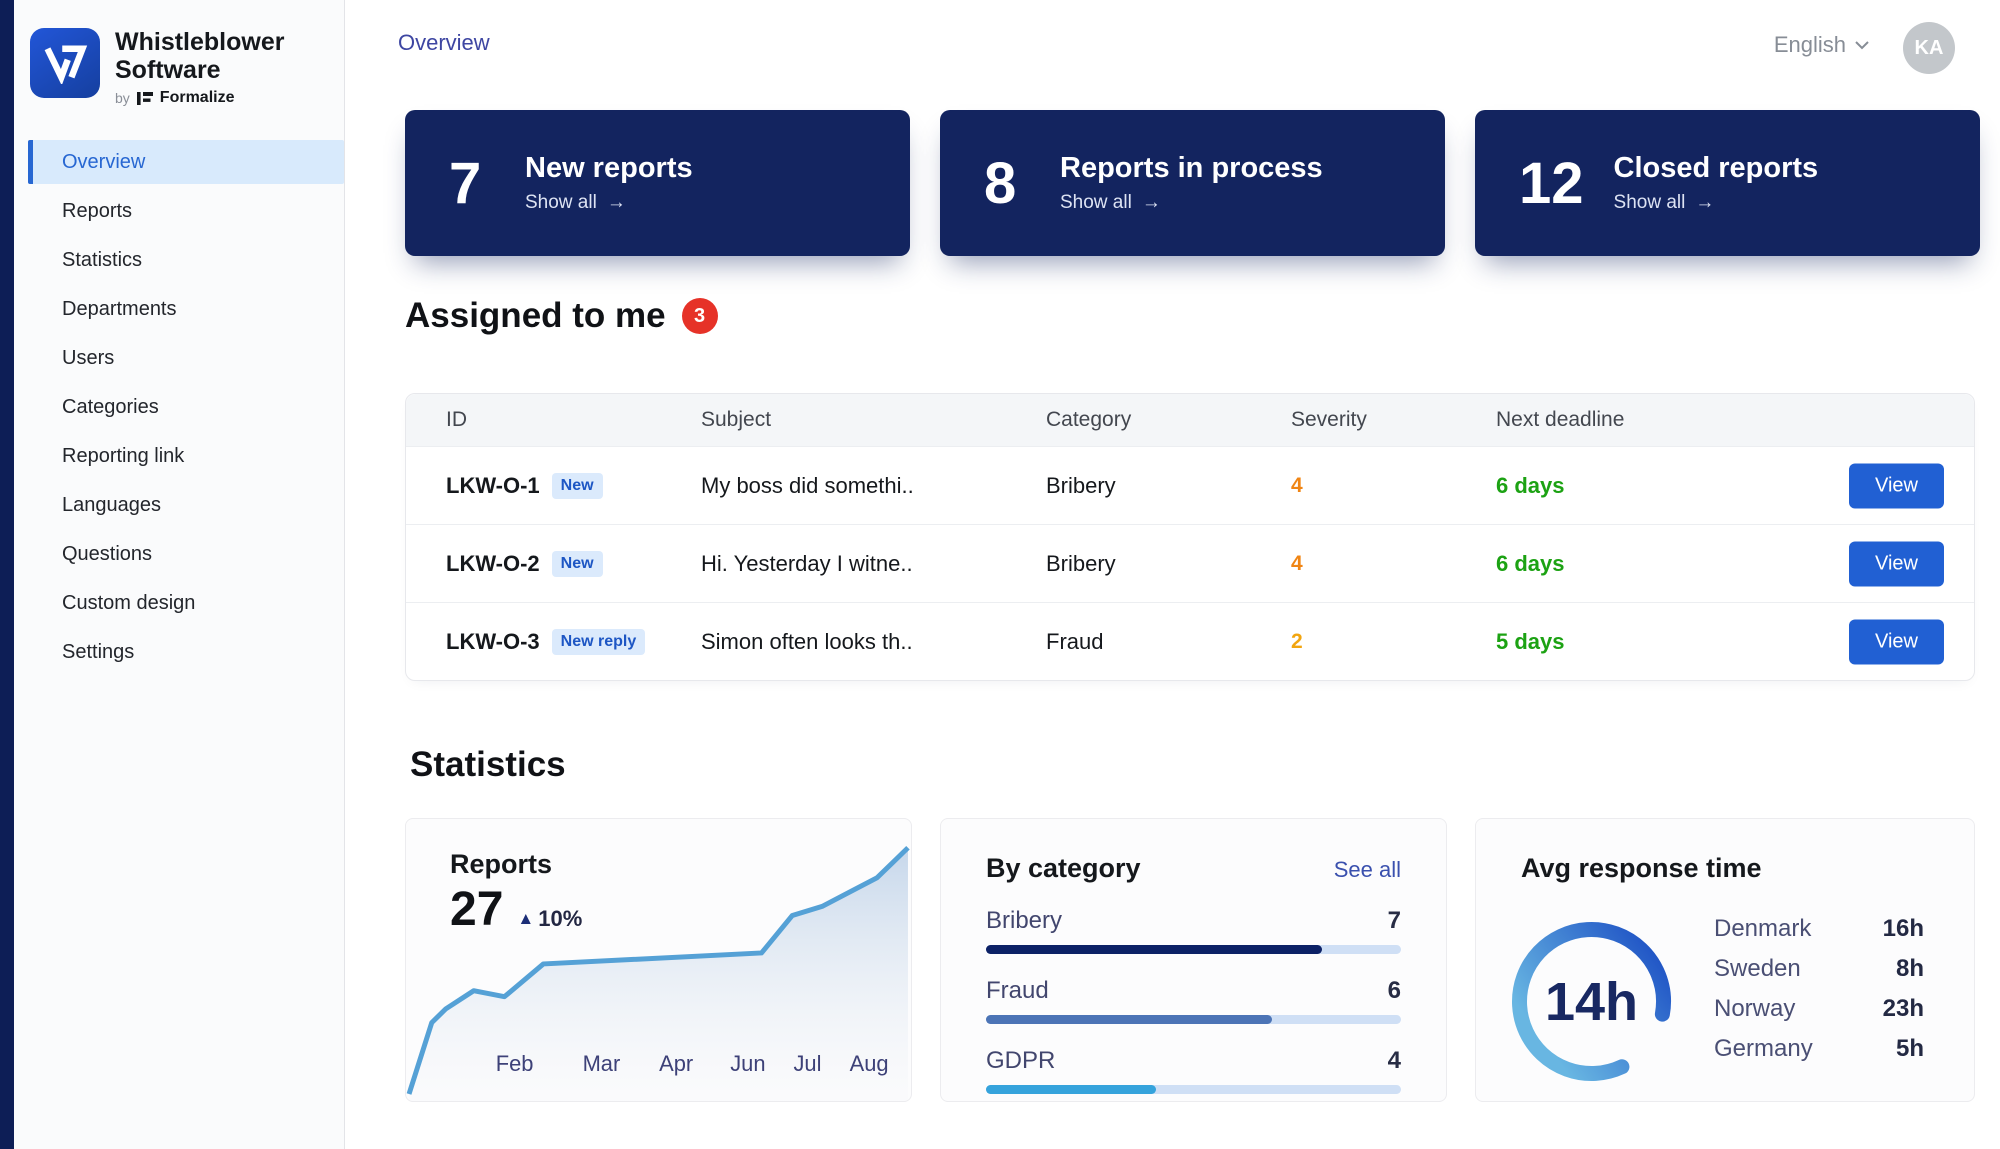 The width and height of the screenshot is (2000, 1149). What do you see at coordinates (1809, 44) in the screenshot?
I see `language-label: English` at bounding box center [1809, 44].